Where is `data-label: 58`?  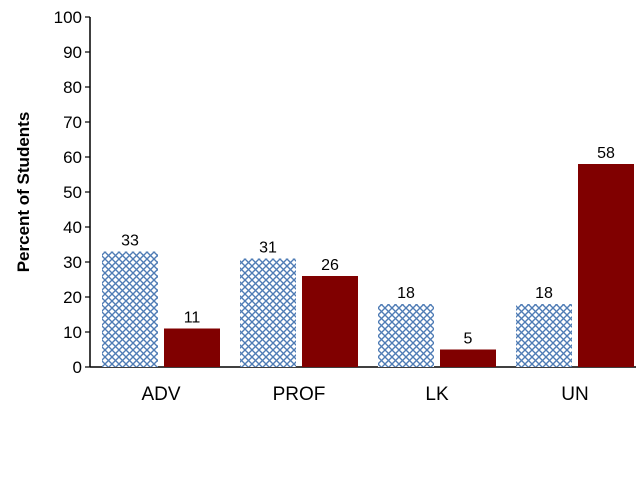
data-label: 58 is located at coordinates (606, 153).